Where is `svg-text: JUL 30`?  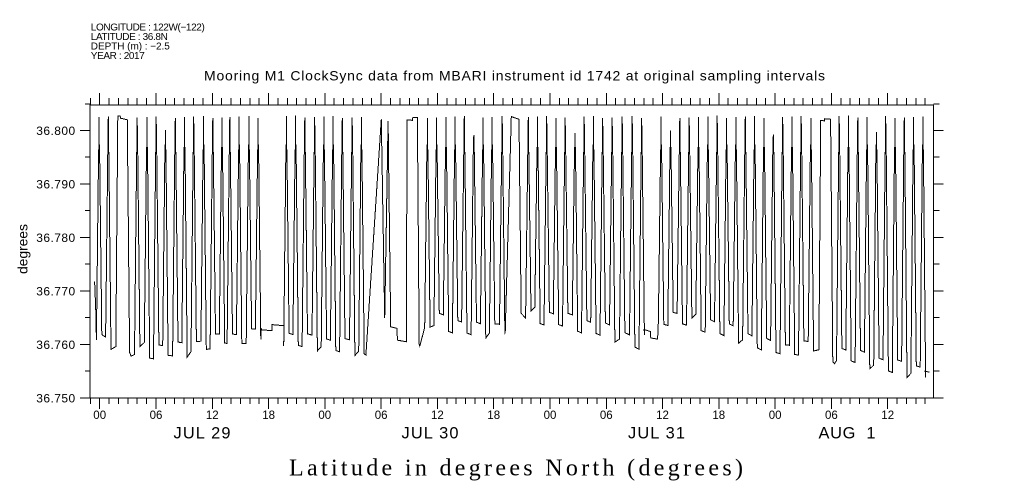
svg-text: JUL 30 is located at coordinates (430, 434).